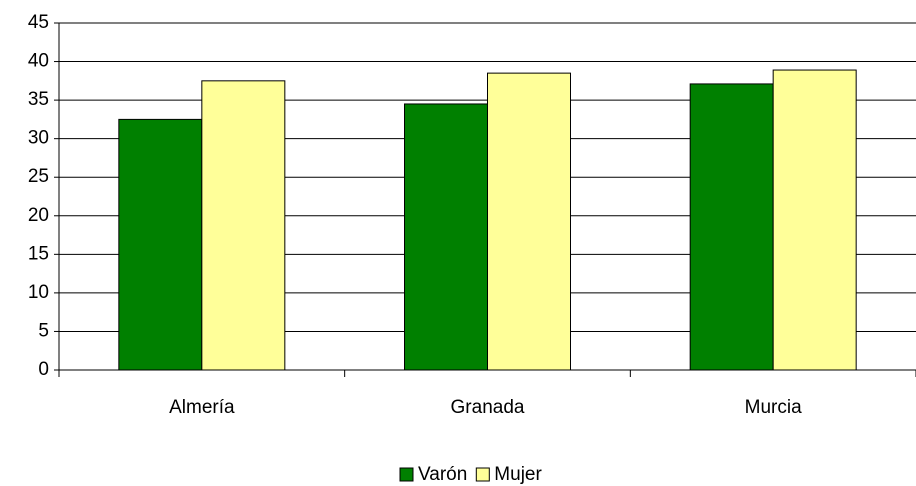 The image size is (916, 486). Describe the element at coordinates (43, 330) in the screenshot. I see `y-tick-label: 5` at that location.